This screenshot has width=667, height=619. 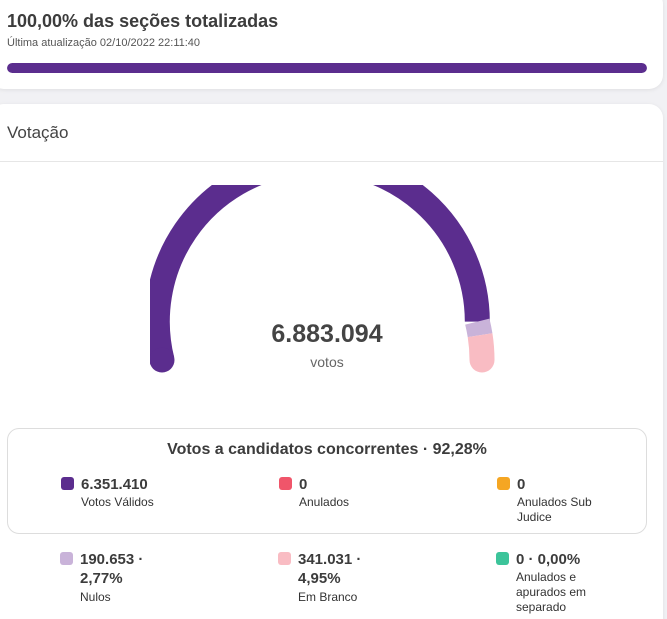 What do you see at coordinates (285, 483) in the screenshot?
I see `annulled-swatch` at bounding box center [285, 483].